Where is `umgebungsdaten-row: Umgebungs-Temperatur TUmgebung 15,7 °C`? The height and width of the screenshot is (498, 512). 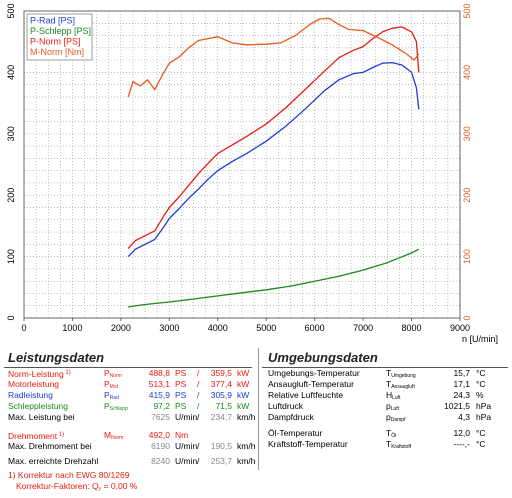 umgebungsdaten-row: Umgebungs-Temperatur TUmgebung 15,7 °C is located at coordinates (388, 373).